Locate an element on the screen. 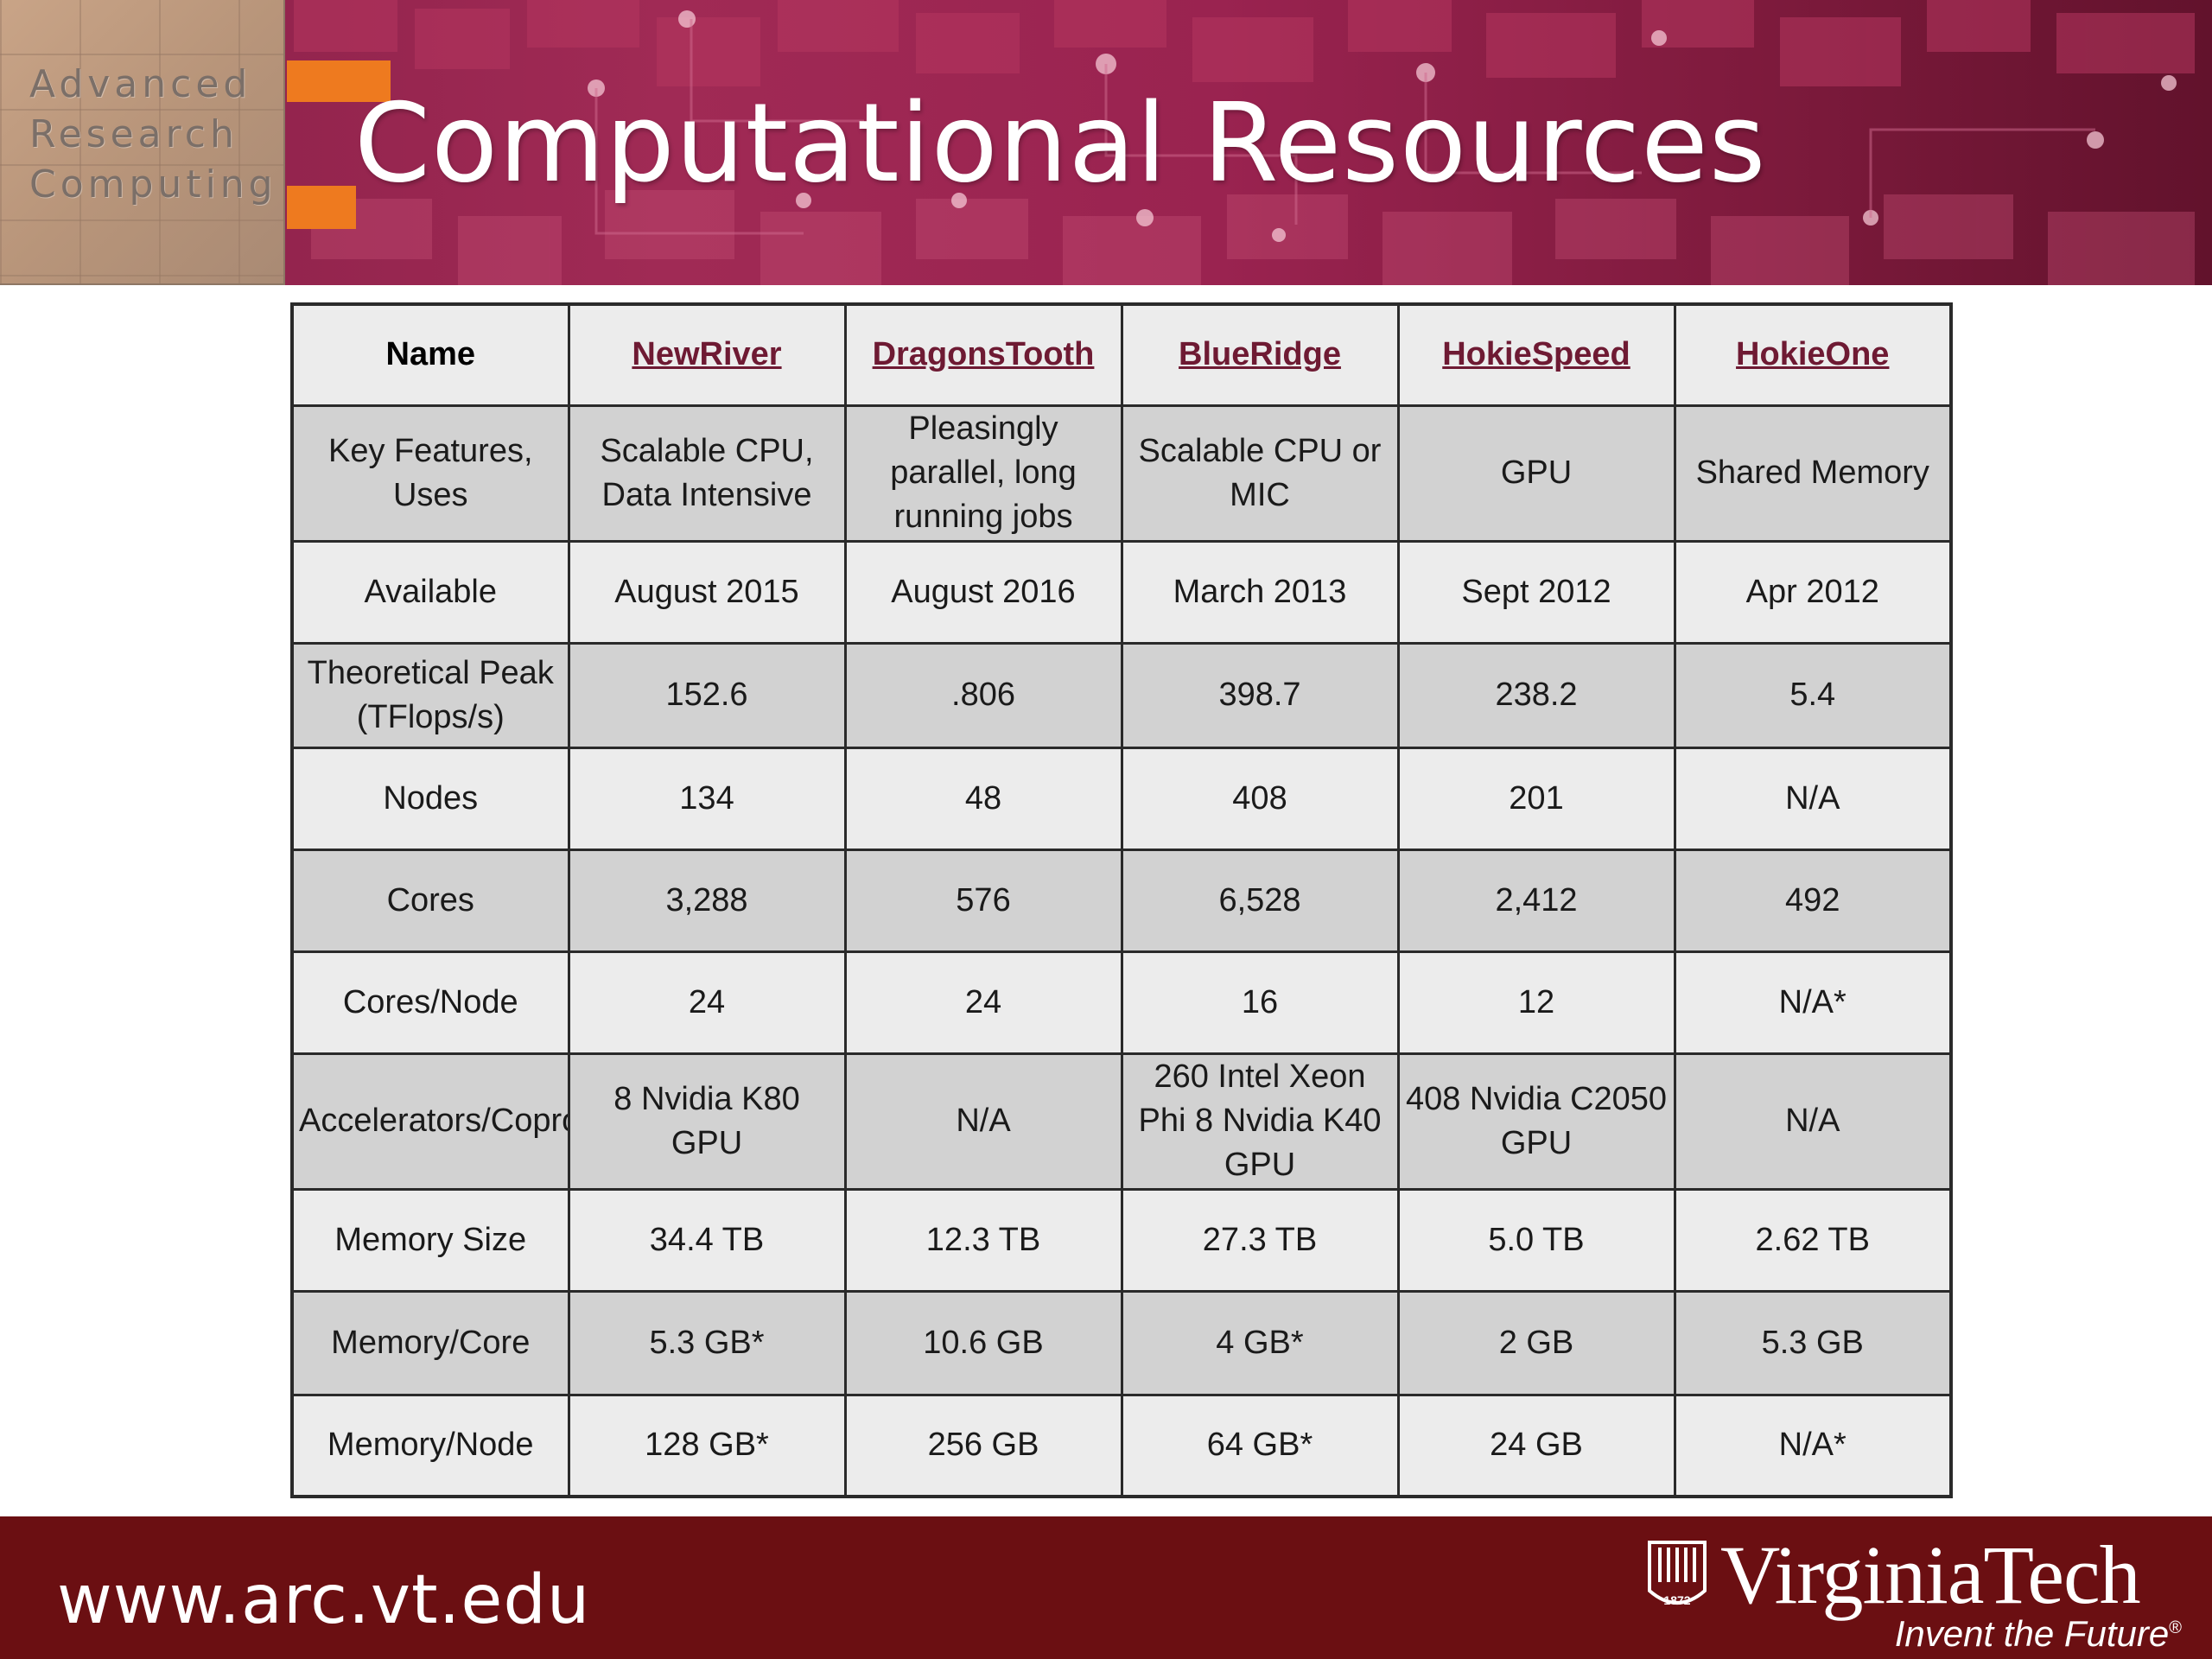 This screenshot has height=1659, width=2212. table-cell: 10.6 GB is located at coordinates (983, 1342).